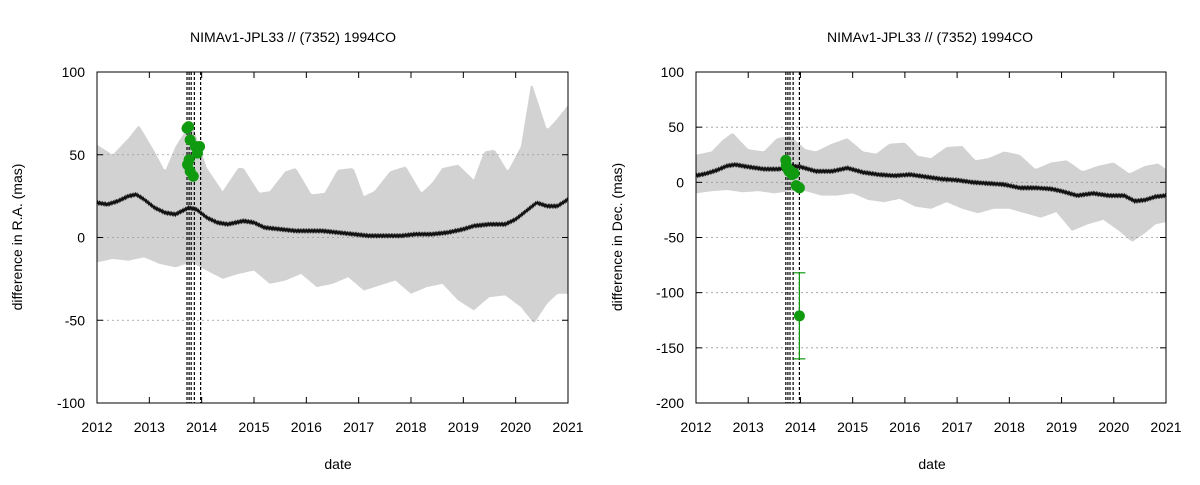 Image resolution: width=1200 pixels, height=485 pixels. I want to click on outlier-point, so click(799, 316).